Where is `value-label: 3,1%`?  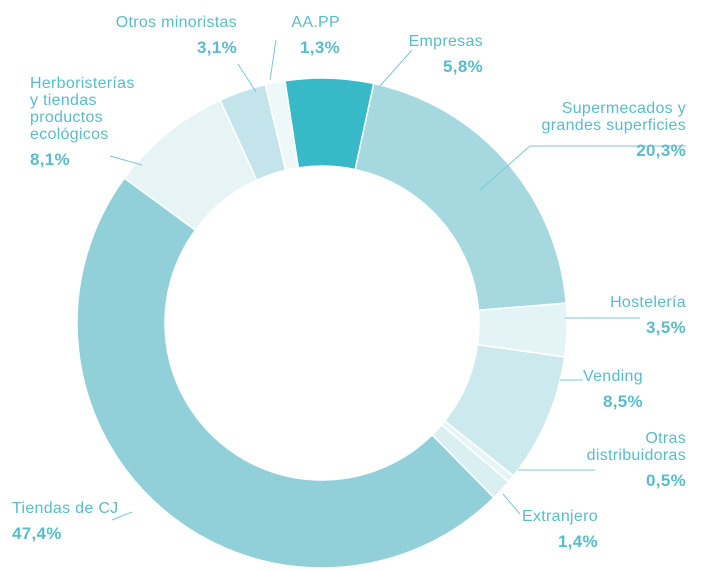
value-label: 3,1% is located at coordinates (217, 47).